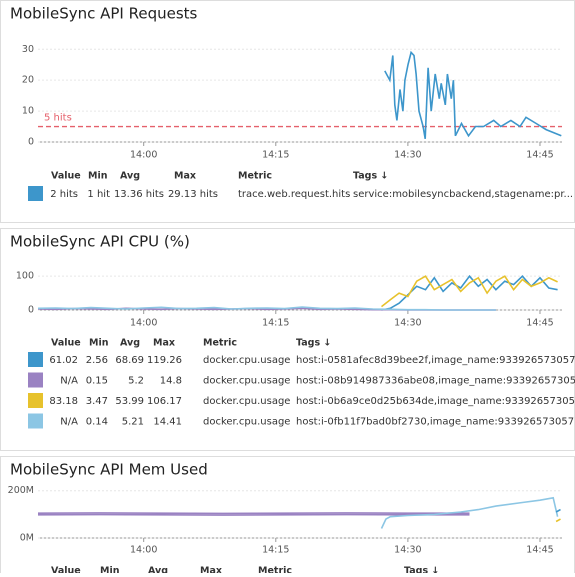 The height and width of the screenshot is (577, 575). I want to click on y-tick-label: 30, so click(28, 49).